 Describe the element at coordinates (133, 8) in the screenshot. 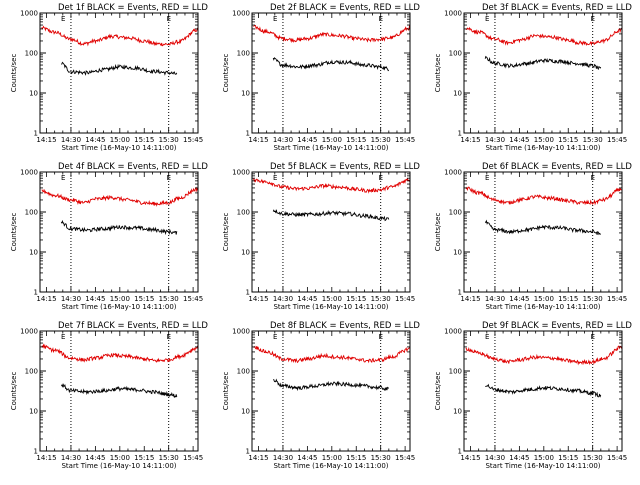

I see `panel-title: Det 1f BLACK = Events, RED = LLD` at that location.